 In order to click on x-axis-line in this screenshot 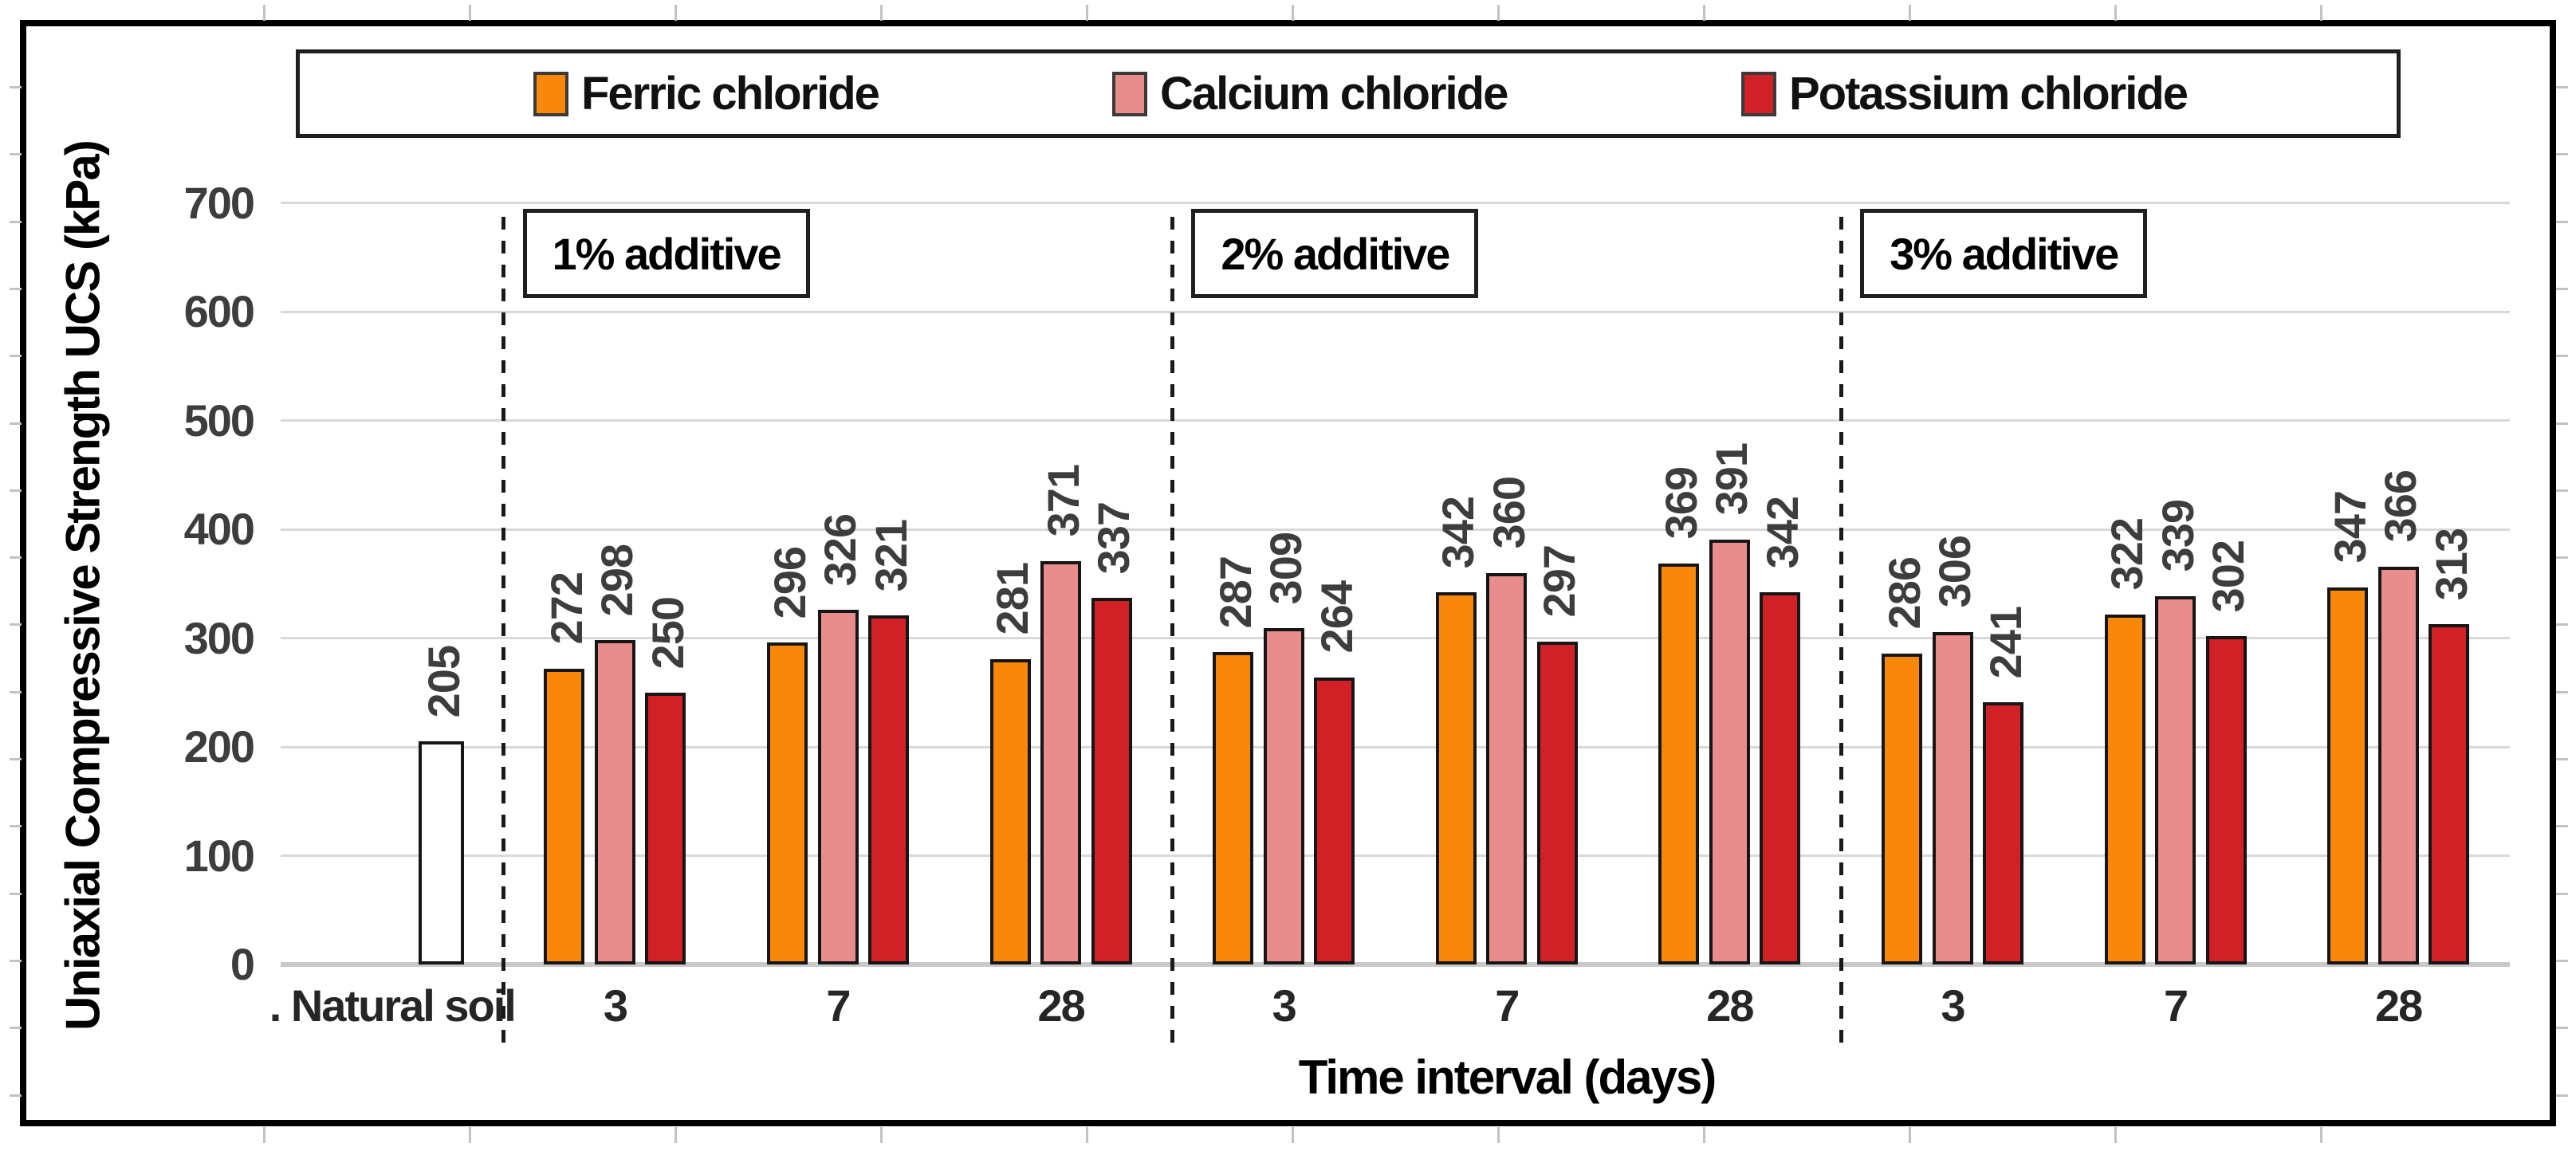, I will do `click(1395, 964)`.